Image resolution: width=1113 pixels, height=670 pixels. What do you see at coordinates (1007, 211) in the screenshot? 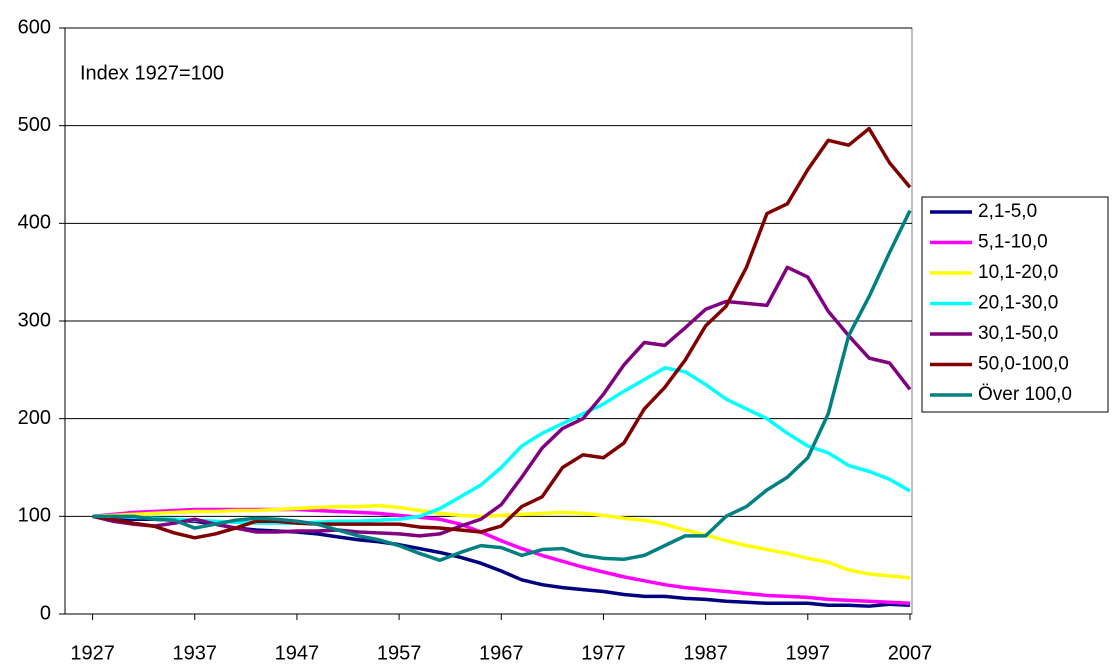
I see `legend-label: 2,1-5,0` at bounding box center [1007, 211].